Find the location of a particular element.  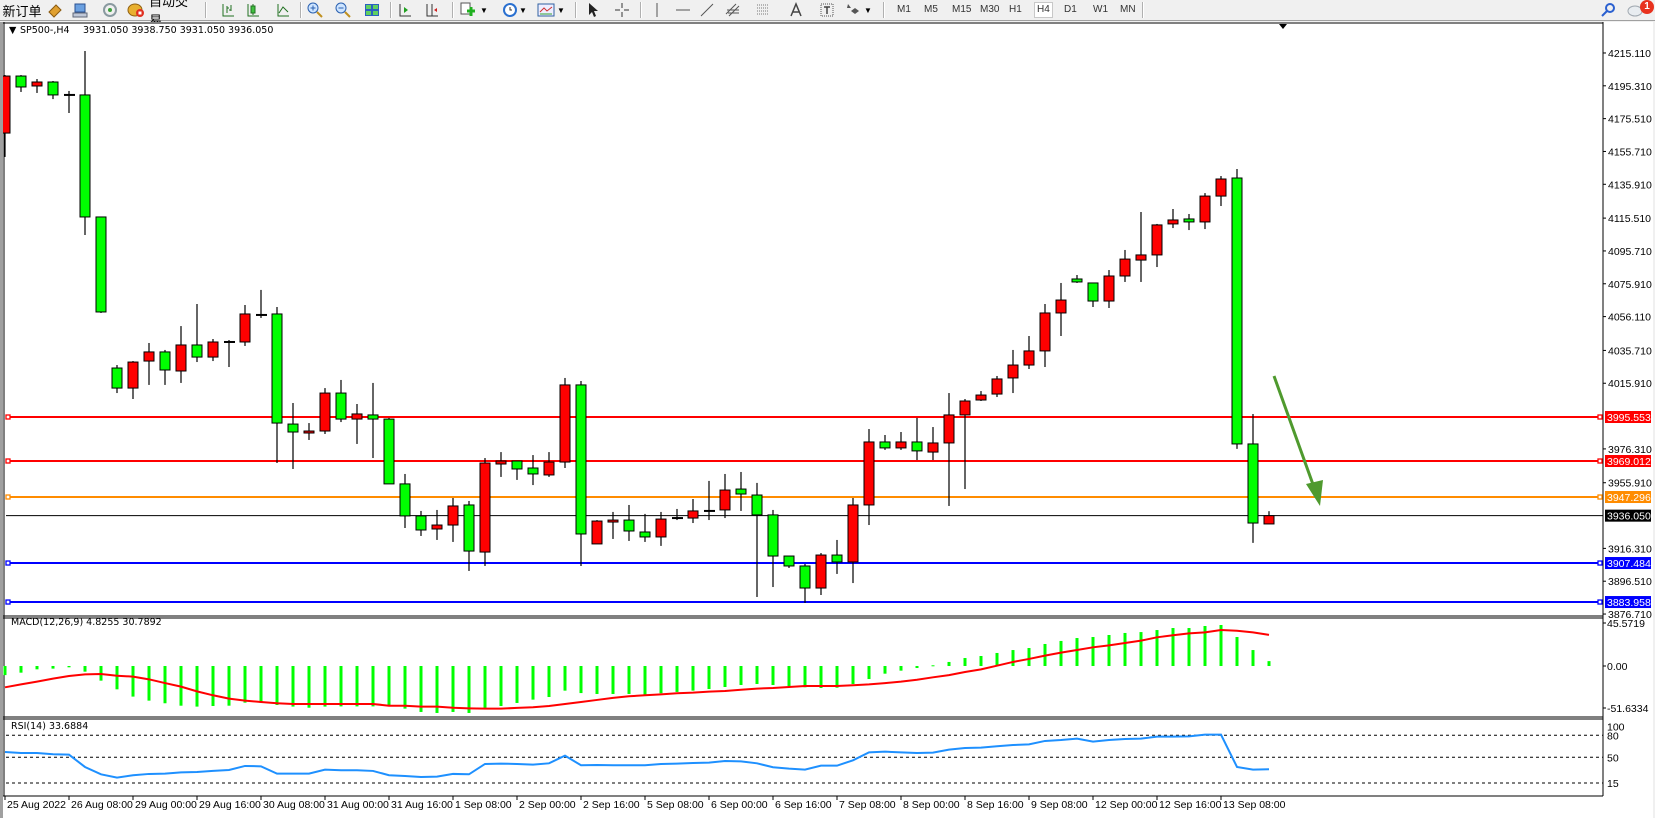

timeframe-h4: H4 is located at coordinates (1043, 10).